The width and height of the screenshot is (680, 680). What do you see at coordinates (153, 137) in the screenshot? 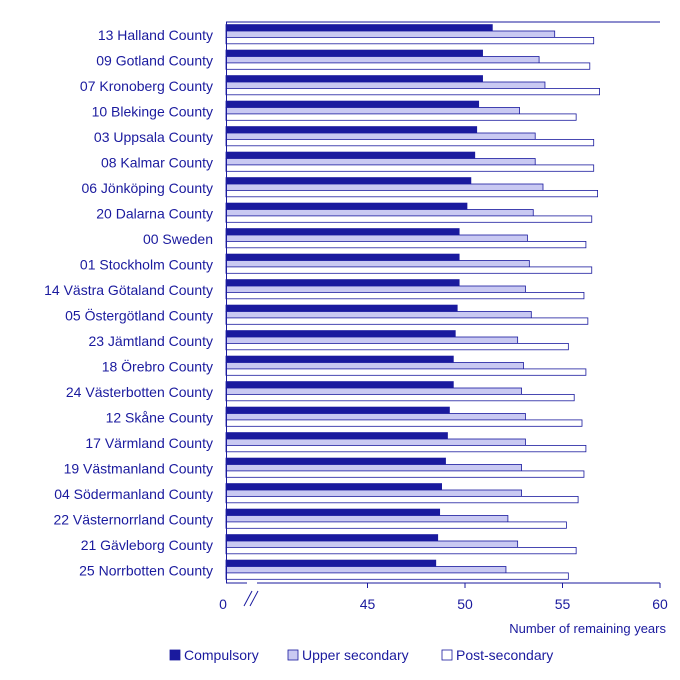
I see `category-label: 03 Uppsala County` at bounding box center [153, 137].